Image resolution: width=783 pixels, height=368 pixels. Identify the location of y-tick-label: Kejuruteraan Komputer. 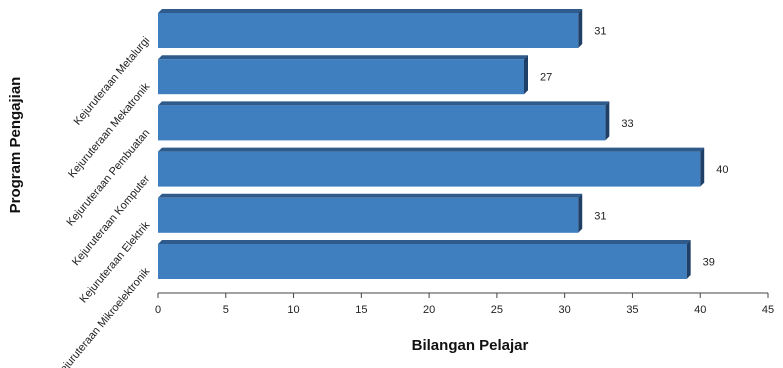
(111, 220).